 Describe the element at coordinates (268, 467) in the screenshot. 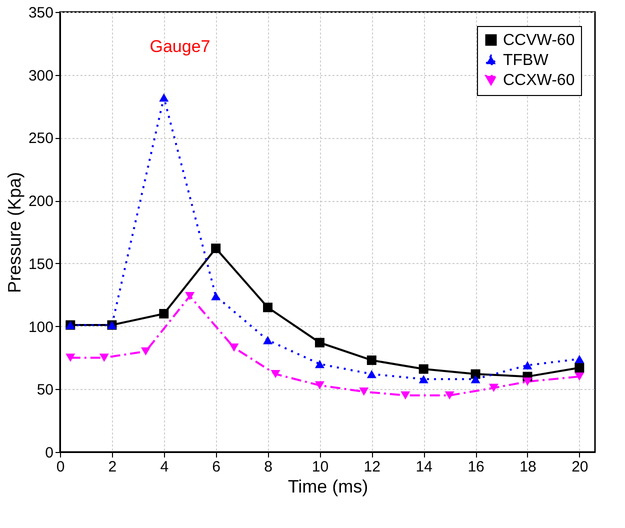

I see `x-tick-label: 8` at that location.